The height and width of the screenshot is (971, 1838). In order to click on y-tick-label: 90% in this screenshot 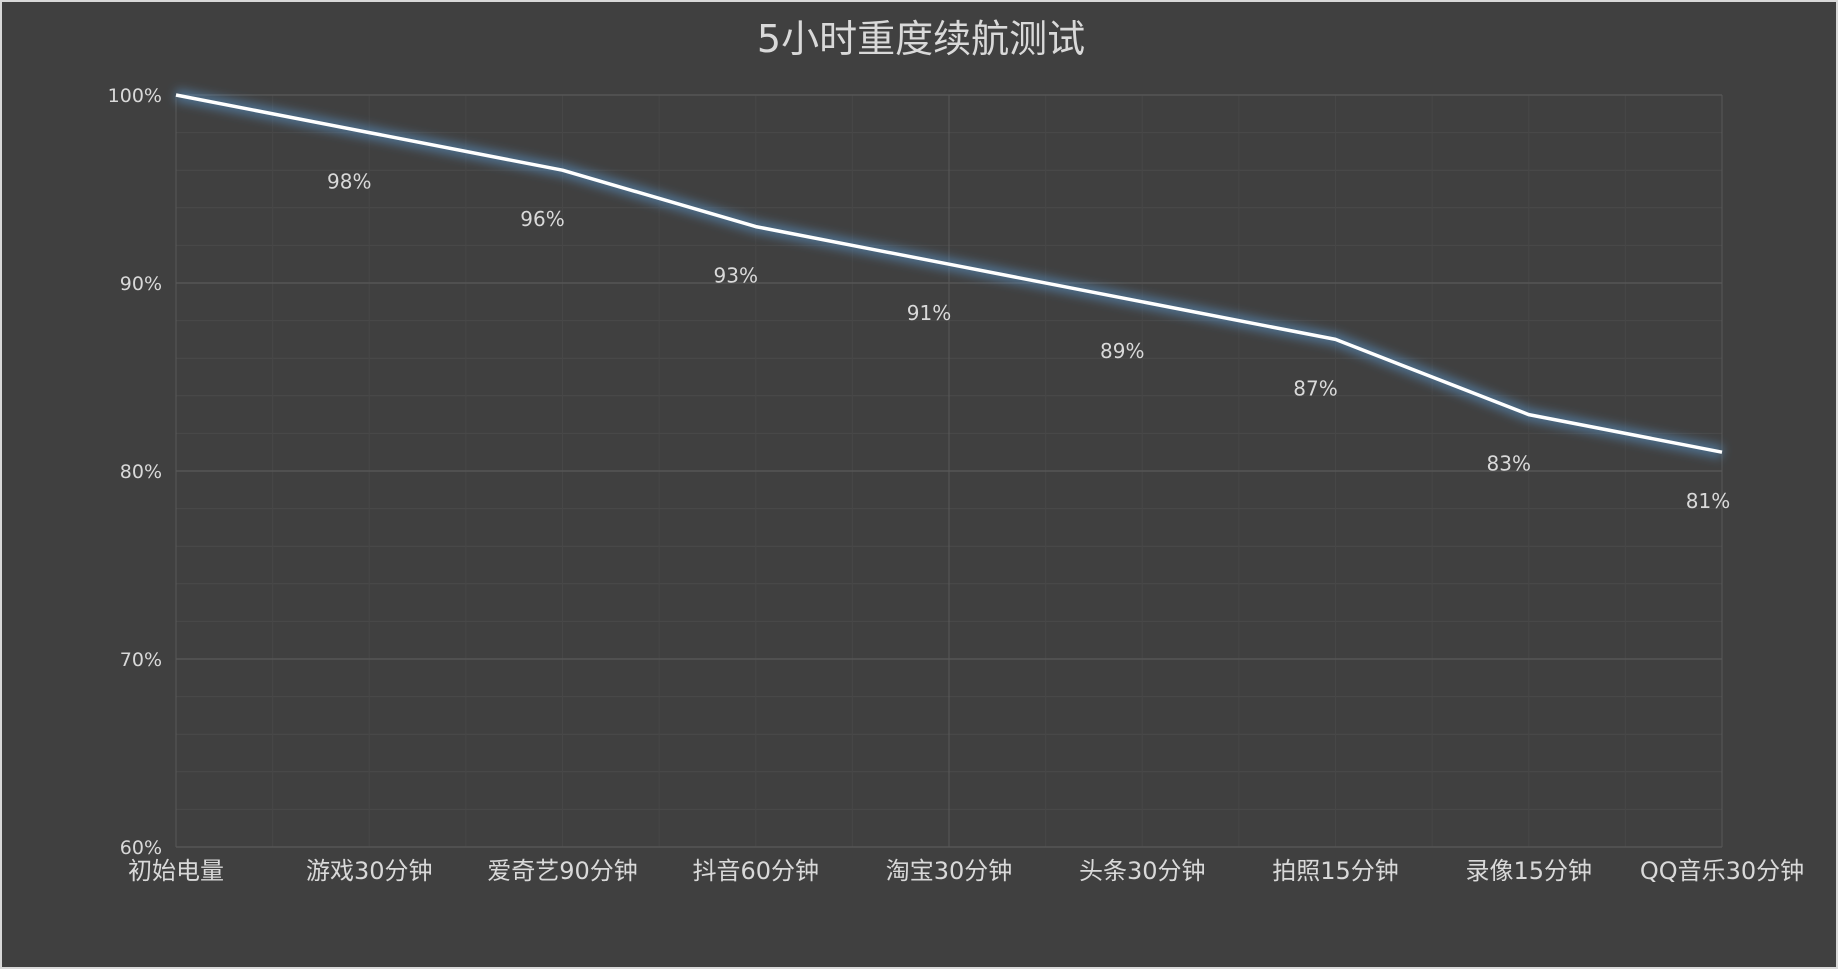, I will do `click(141, 284)`.